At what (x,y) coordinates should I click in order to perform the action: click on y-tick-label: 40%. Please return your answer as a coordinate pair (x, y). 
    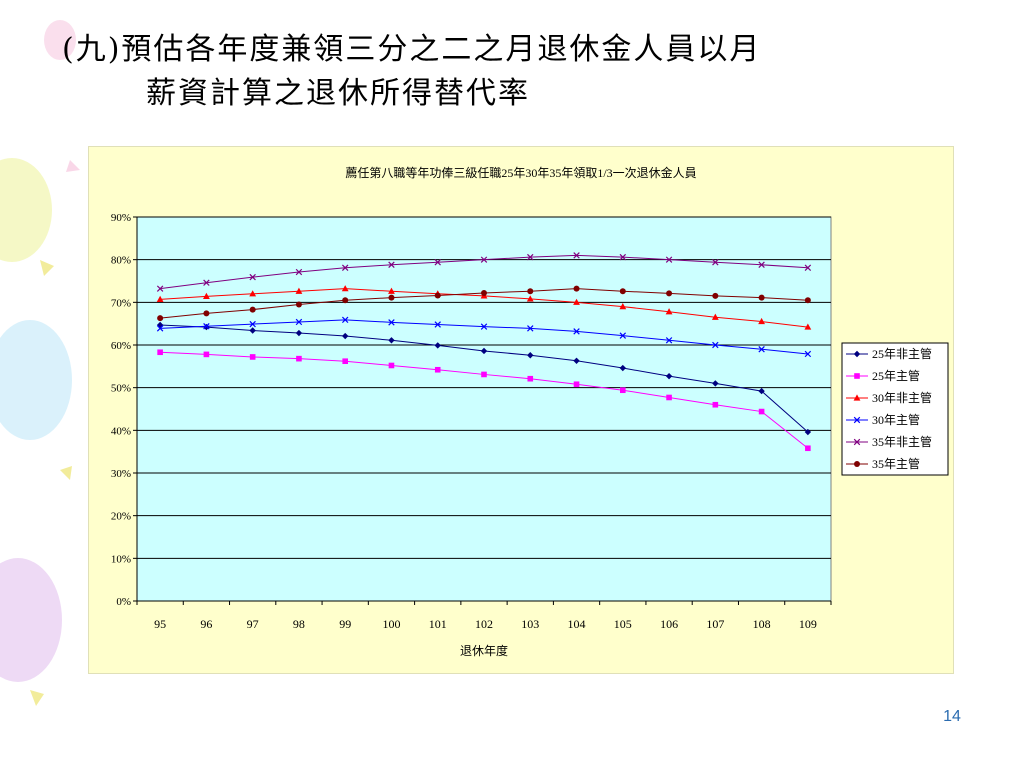
    Looking at the image, I should click on (121, 431).